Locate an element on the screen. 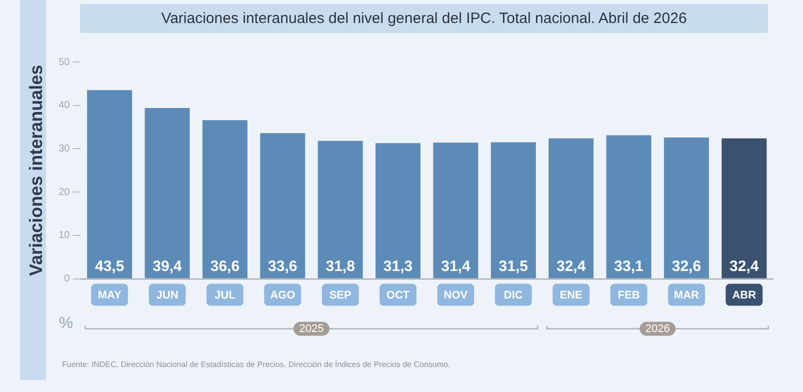  data-label: 43,5 is located at coordinates (109, 266).